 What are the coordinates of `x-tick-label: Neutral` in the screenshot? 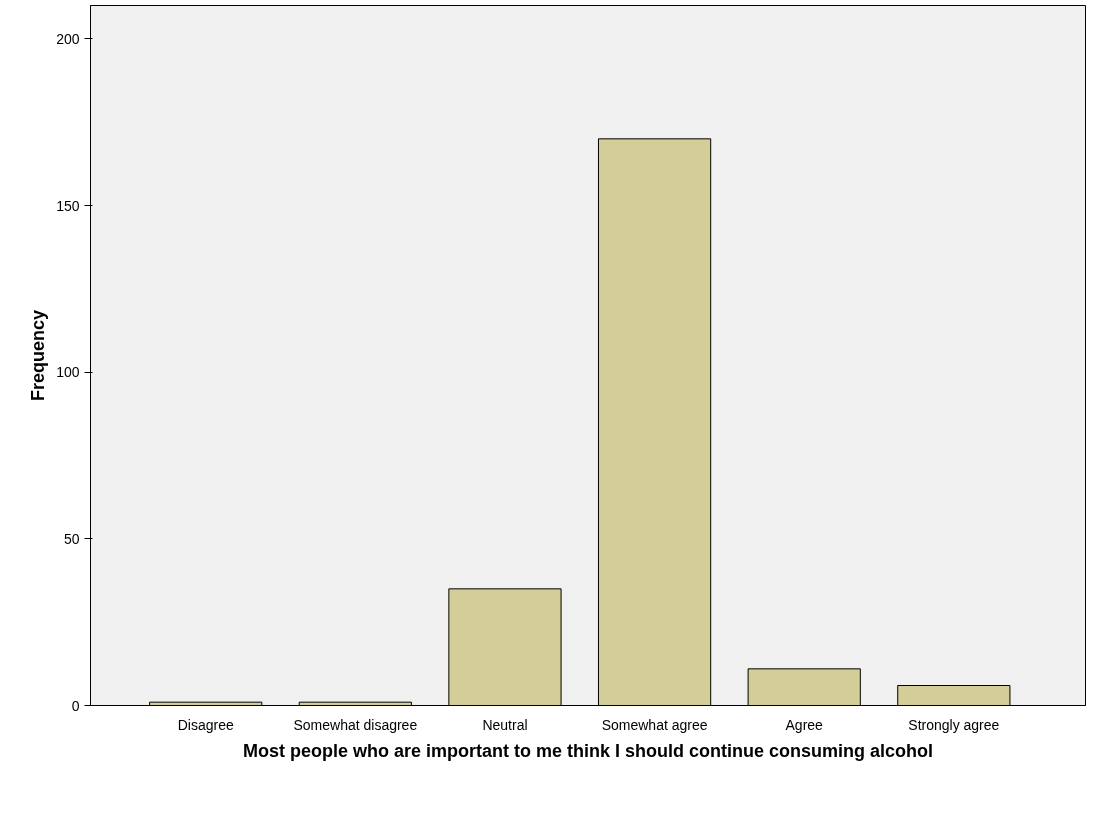 It's located at (505, 724).